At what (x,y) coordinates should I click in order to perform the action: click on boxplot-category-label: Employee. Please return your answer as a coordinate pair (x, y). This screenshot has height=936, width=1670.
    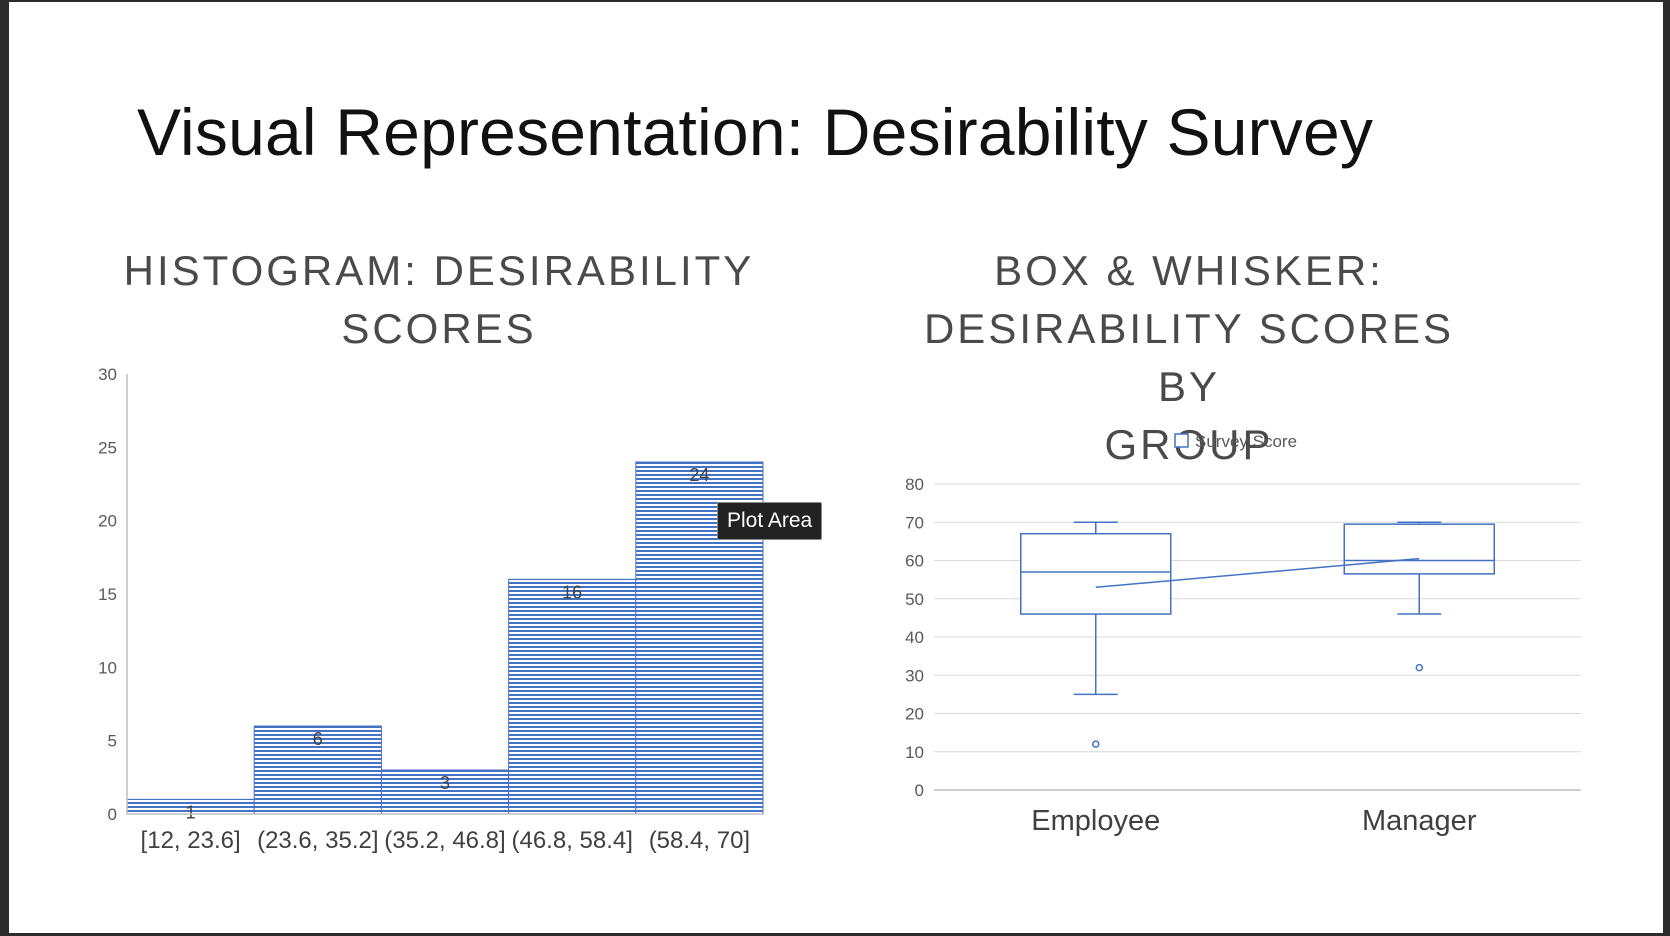
    Looking at the image, I should click on (1095, 821).